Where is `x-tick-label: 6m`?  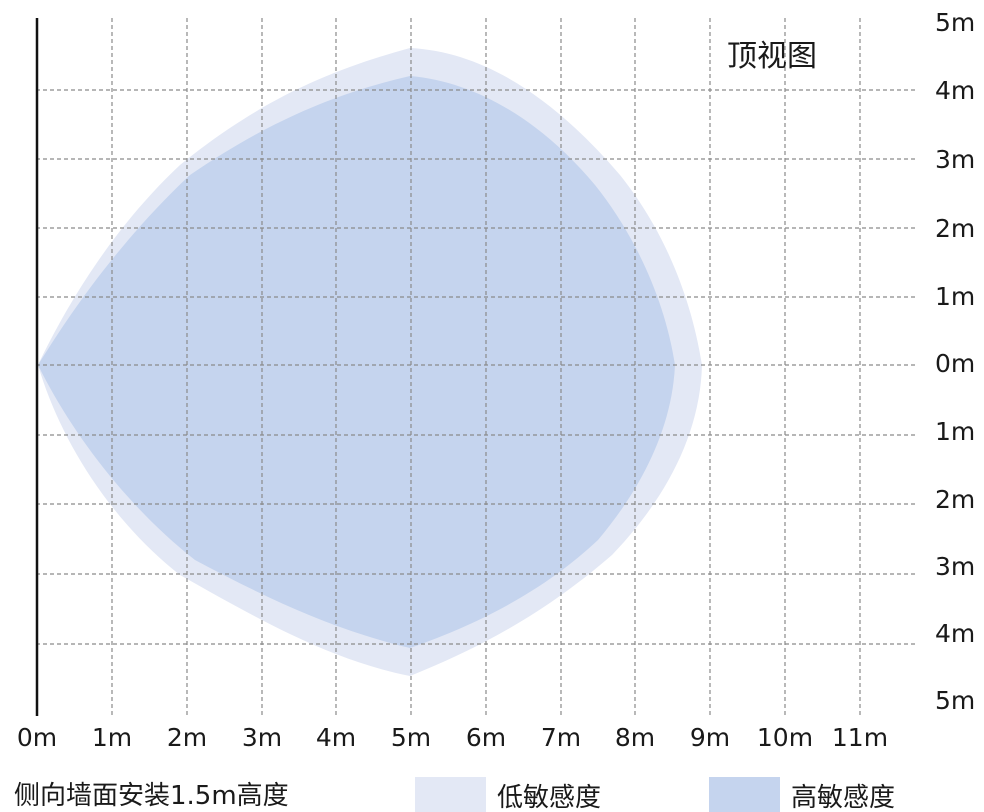
x-tick-label: 6m is located at coordinates (486, 737).